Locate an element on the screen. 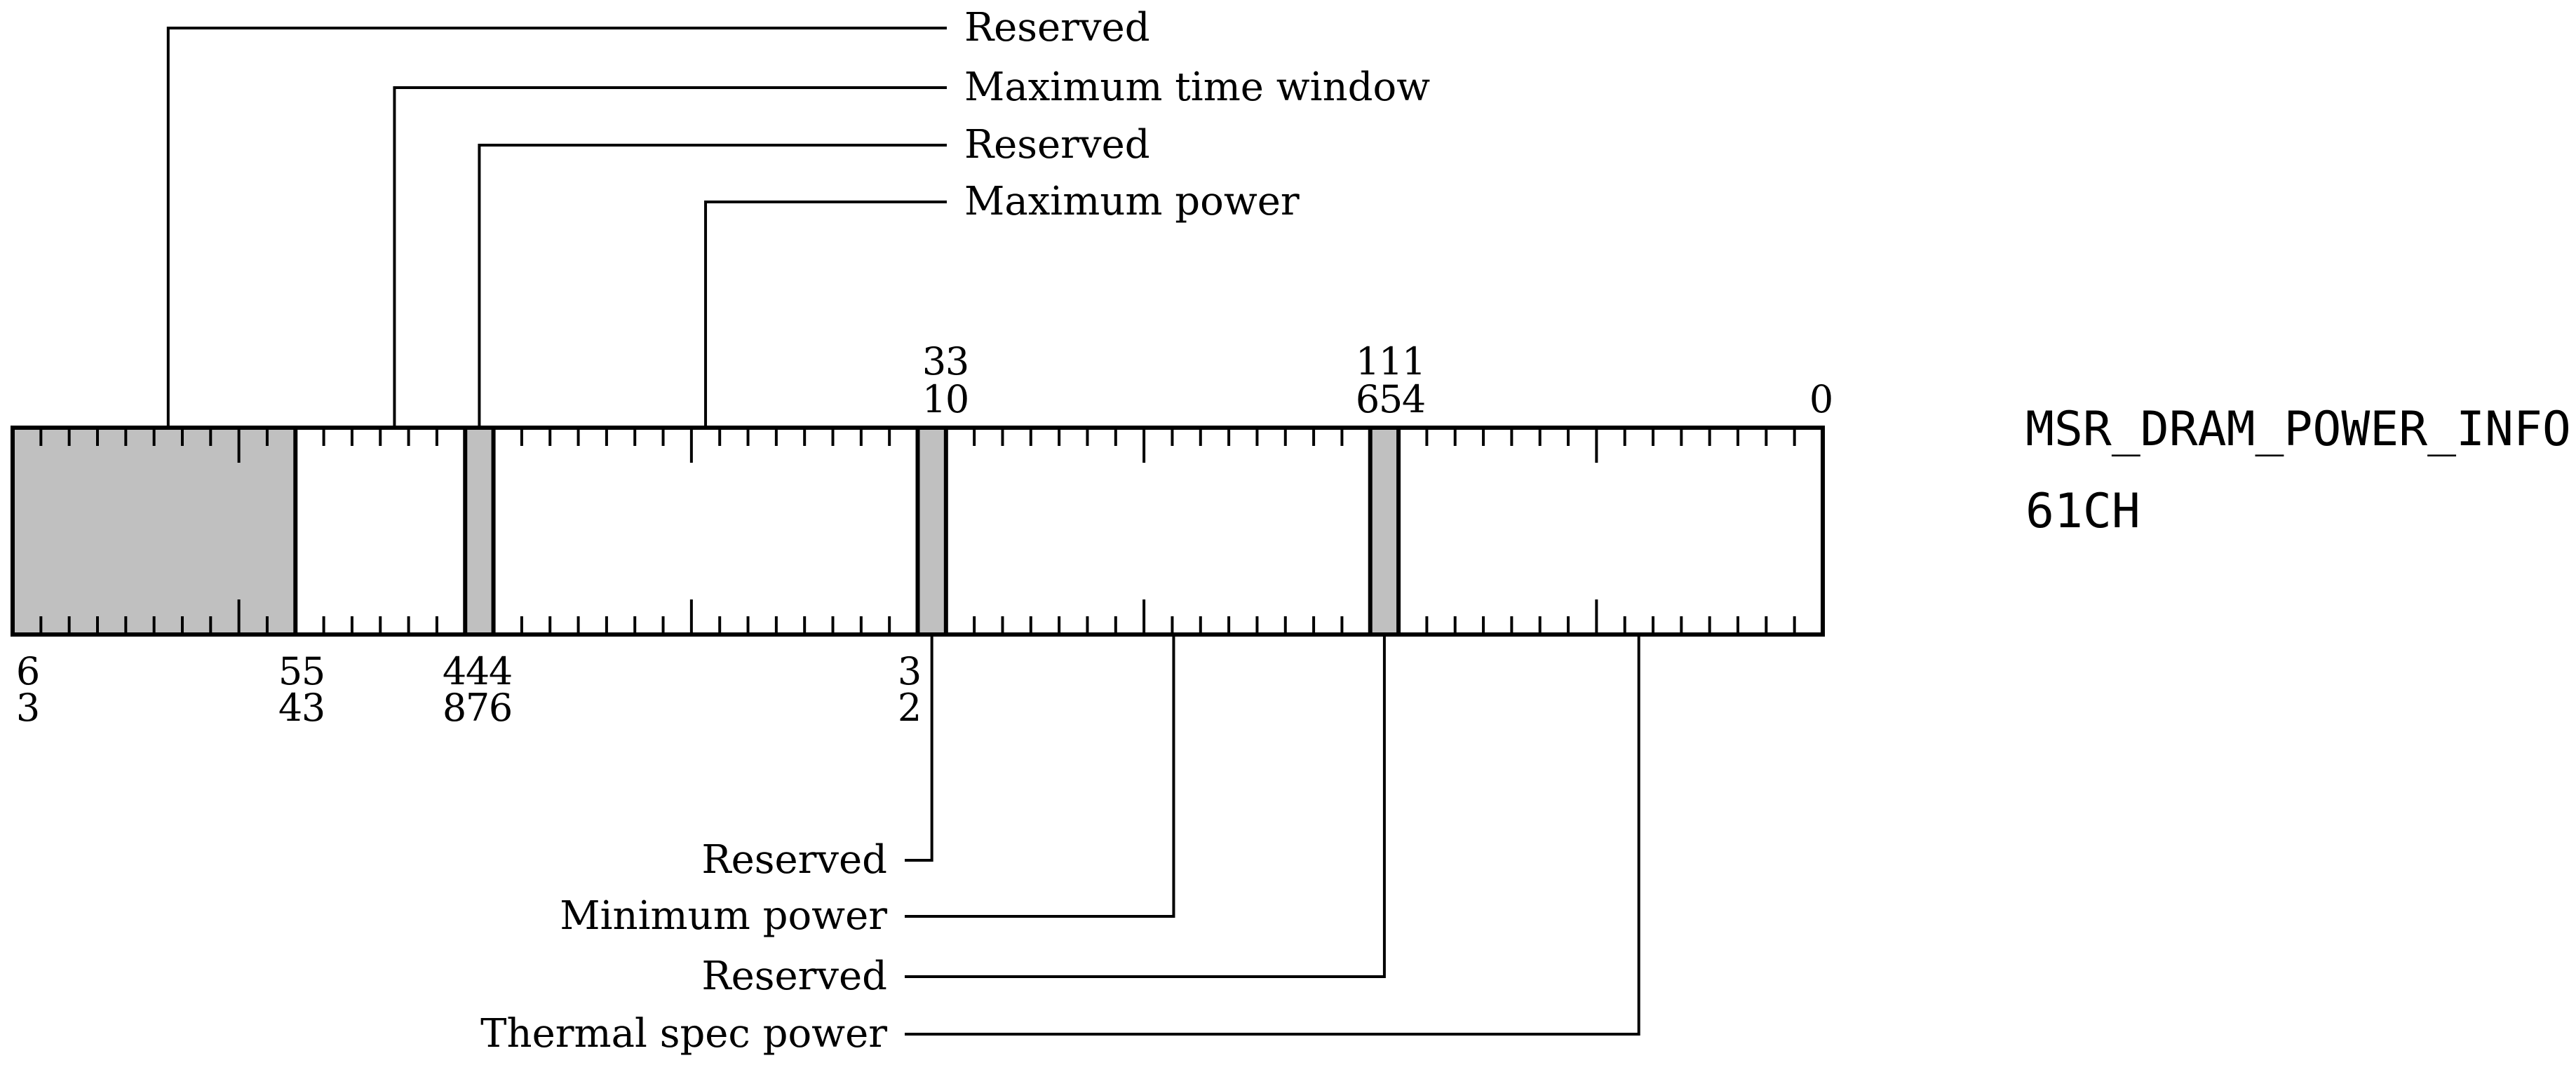  leader-line-min-power is located at coordinates (1040, 776).